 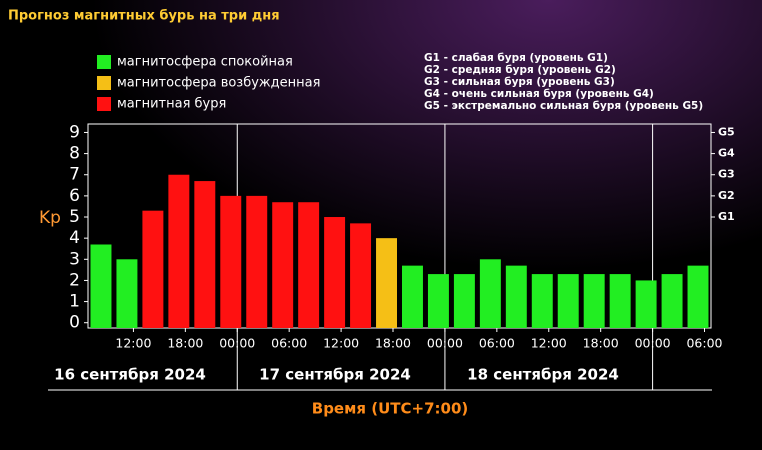 What do you see at coordinates (726, 216) in the screenshot?
I see `y2-tick-label: G1` at bounding box center [726, 216].